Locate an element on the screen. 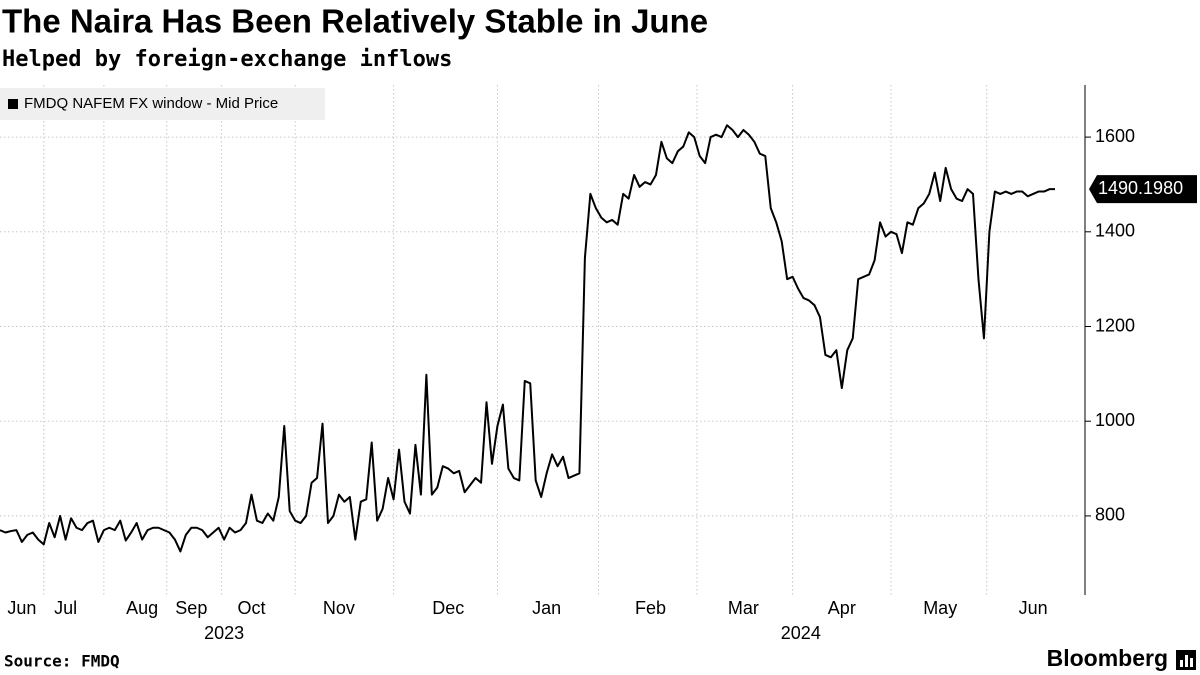 This screenshot has height=675, width=1200. legend-box is located at coordinates (162, 104).